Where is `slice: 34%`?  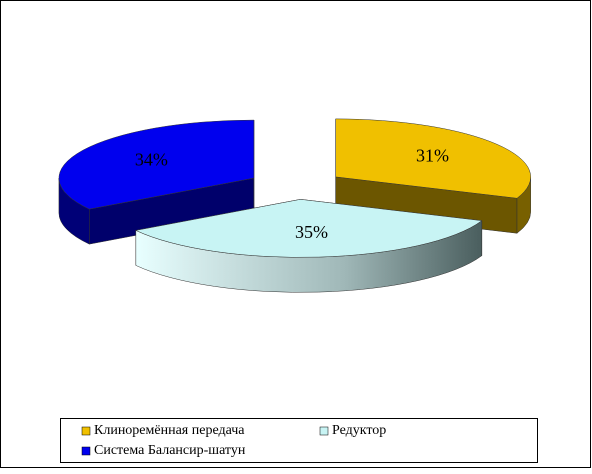 slice: 34% is located at coordinates (156, 182).